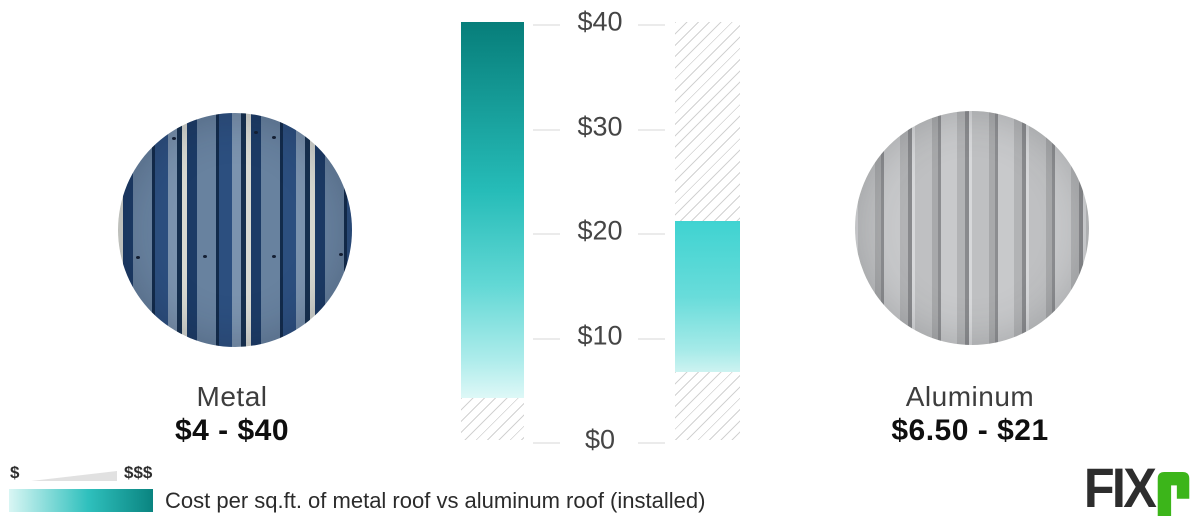 The image size is (1200, 525). Describe the element at coordinates (707, 296) in the screenshot. I see `aluminum-range-bar` at that location.